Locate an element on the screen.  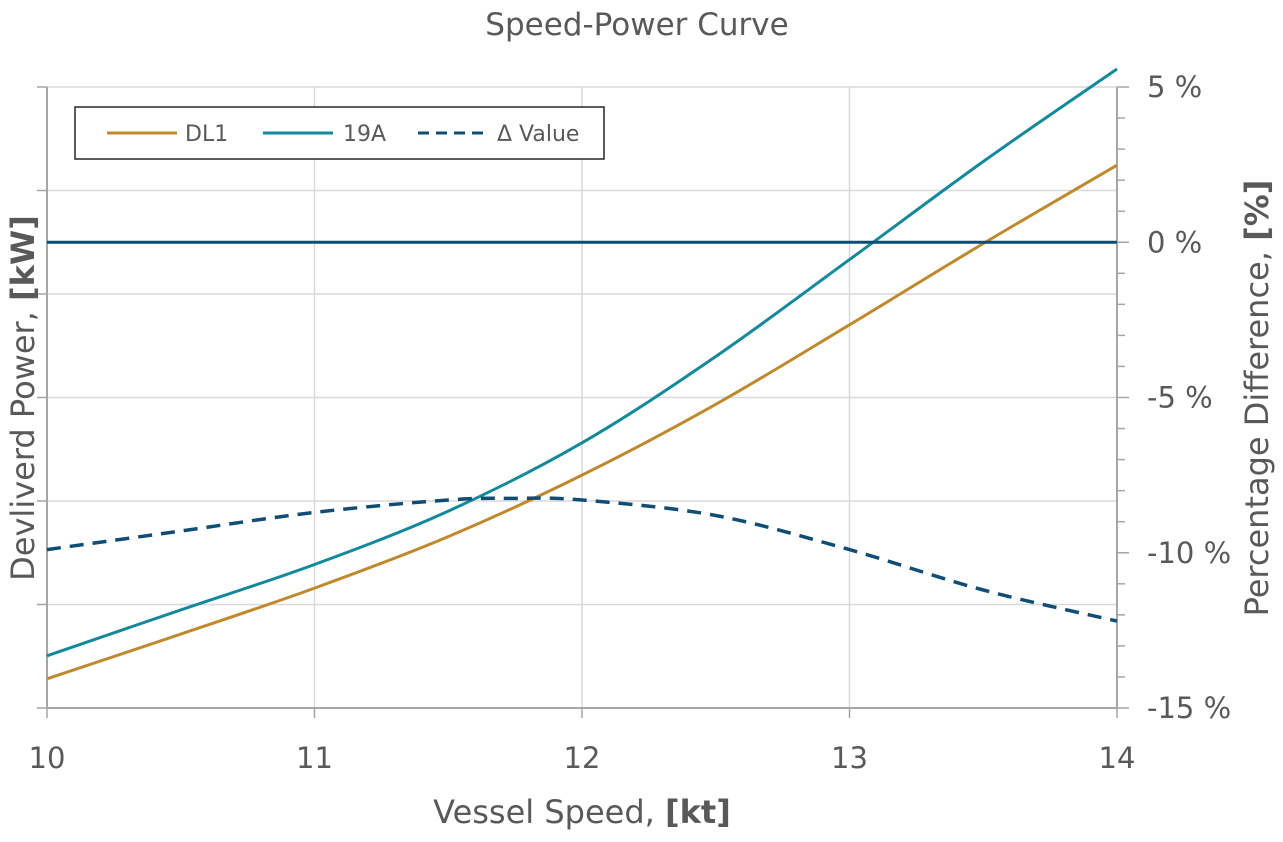
y-right-tick-label: 0 % is located at coordinates (1174, 242).